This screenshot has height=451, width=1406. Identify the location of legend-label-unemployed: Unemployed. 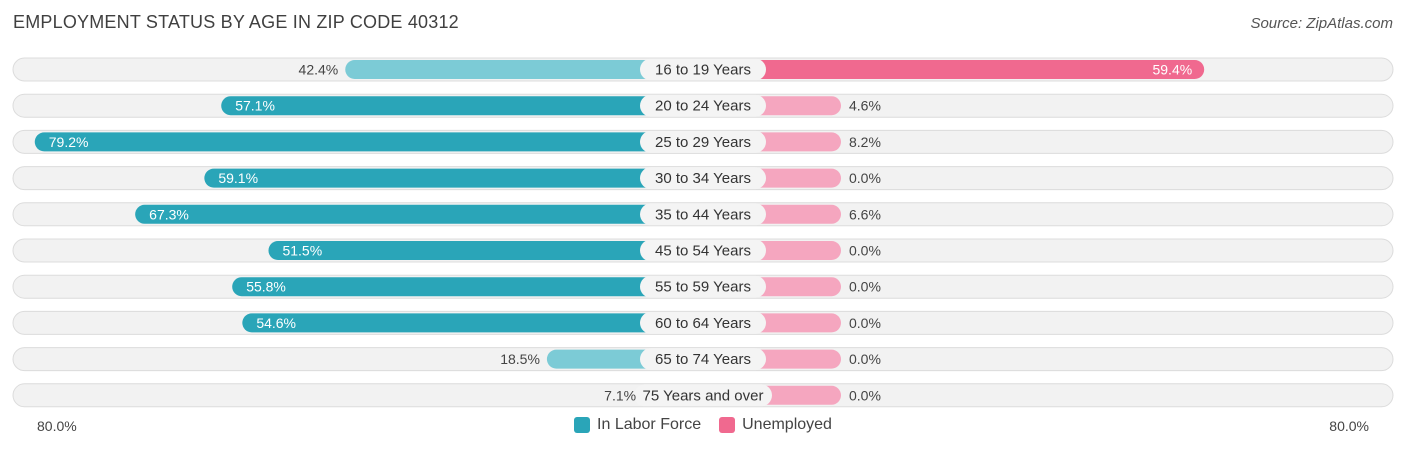
(787, 424).